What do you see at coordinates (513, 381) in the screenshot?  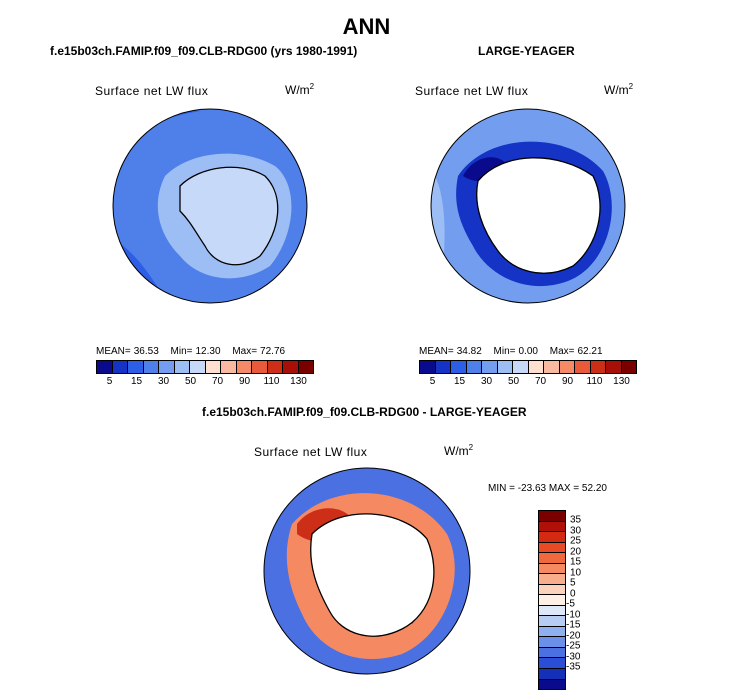 I see `obs-colorbar-tick: 50` at bounding box center [513, 381].